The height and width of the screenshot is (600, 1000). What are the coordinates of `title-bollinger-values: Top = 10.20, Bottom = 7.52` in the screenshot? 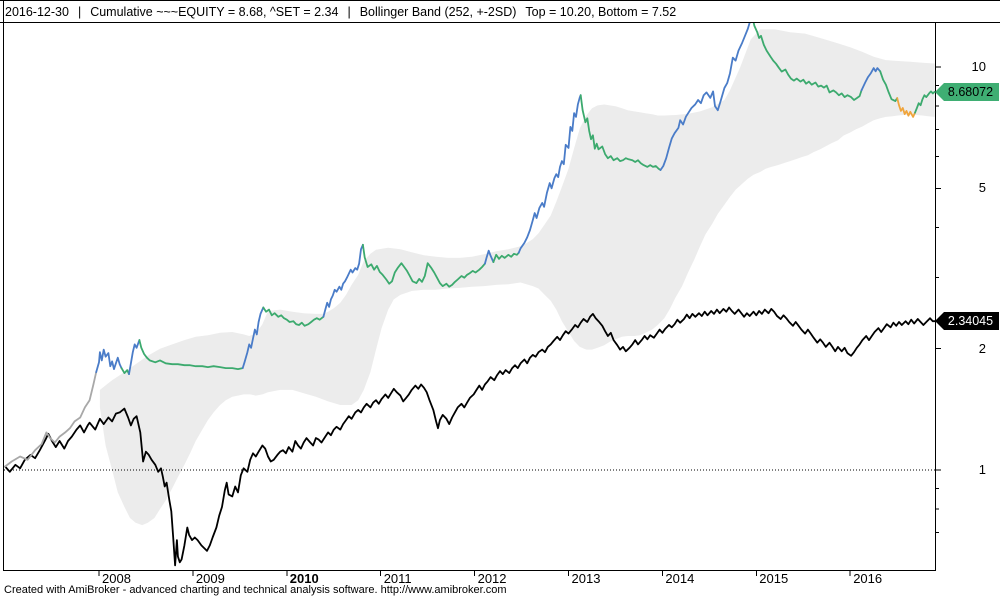 It's located at (601, 11).